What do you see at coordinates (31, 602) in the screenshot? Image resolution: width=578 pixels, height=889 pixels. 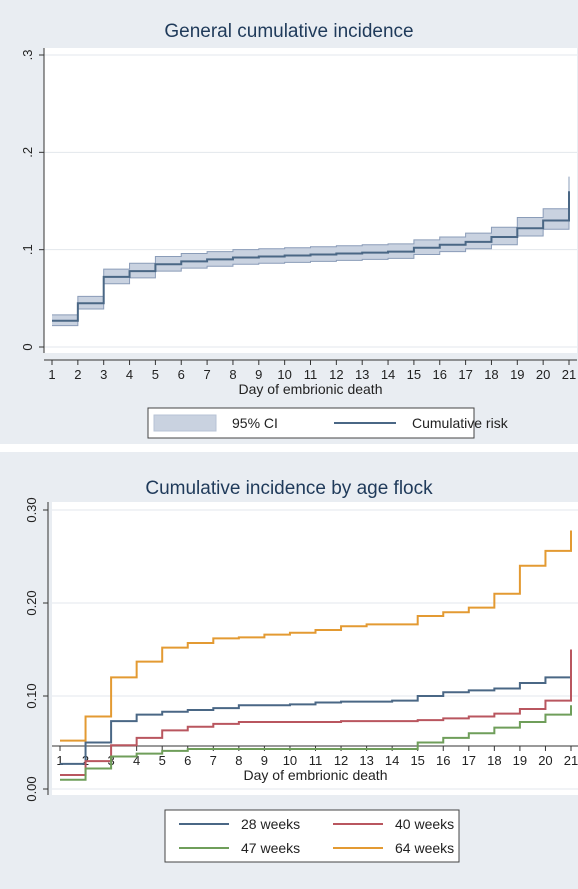 I see `y-tick-label: 0.20` at bounding box center [31, 602].